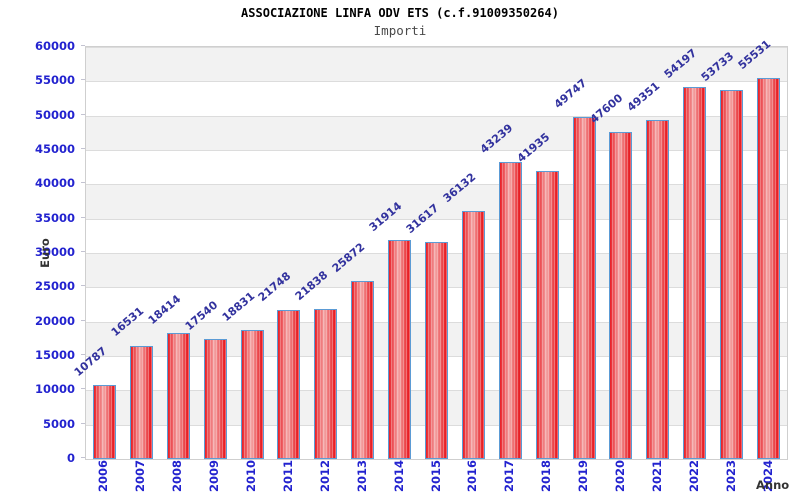  I want to click on x-axis-tick-label: 2020, so click(619, 475).